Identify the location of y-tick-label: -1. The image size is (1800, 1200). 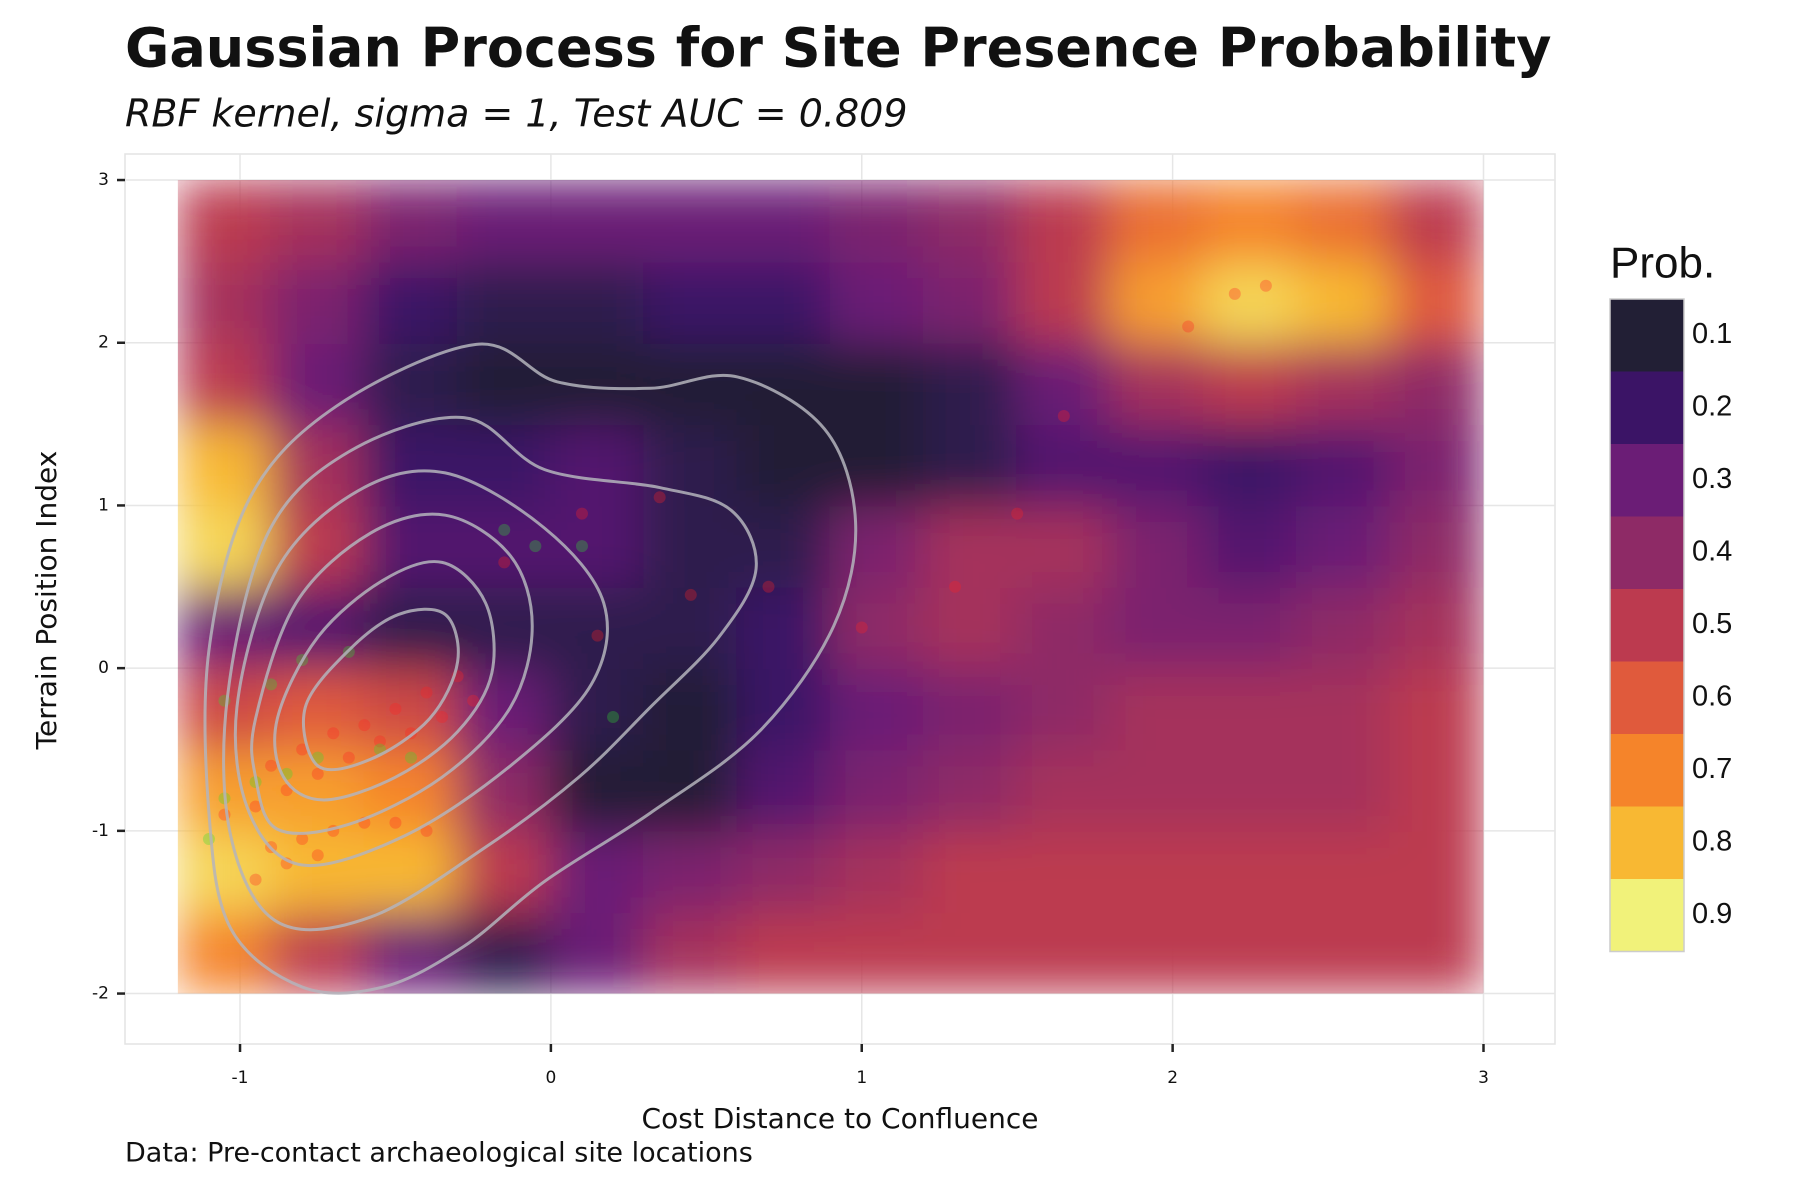
(100, 831).